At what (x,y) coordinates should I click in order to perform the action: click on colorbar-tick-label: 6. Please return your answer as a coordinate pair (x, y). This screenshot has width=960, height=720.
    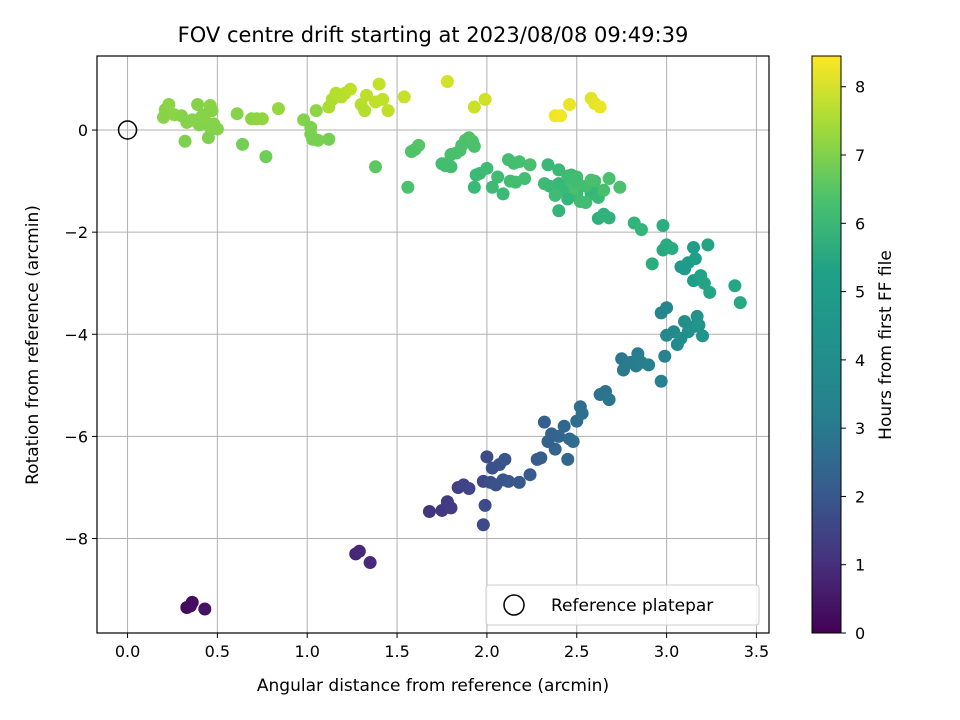
    Looking at the image, I should click on (860, 223).